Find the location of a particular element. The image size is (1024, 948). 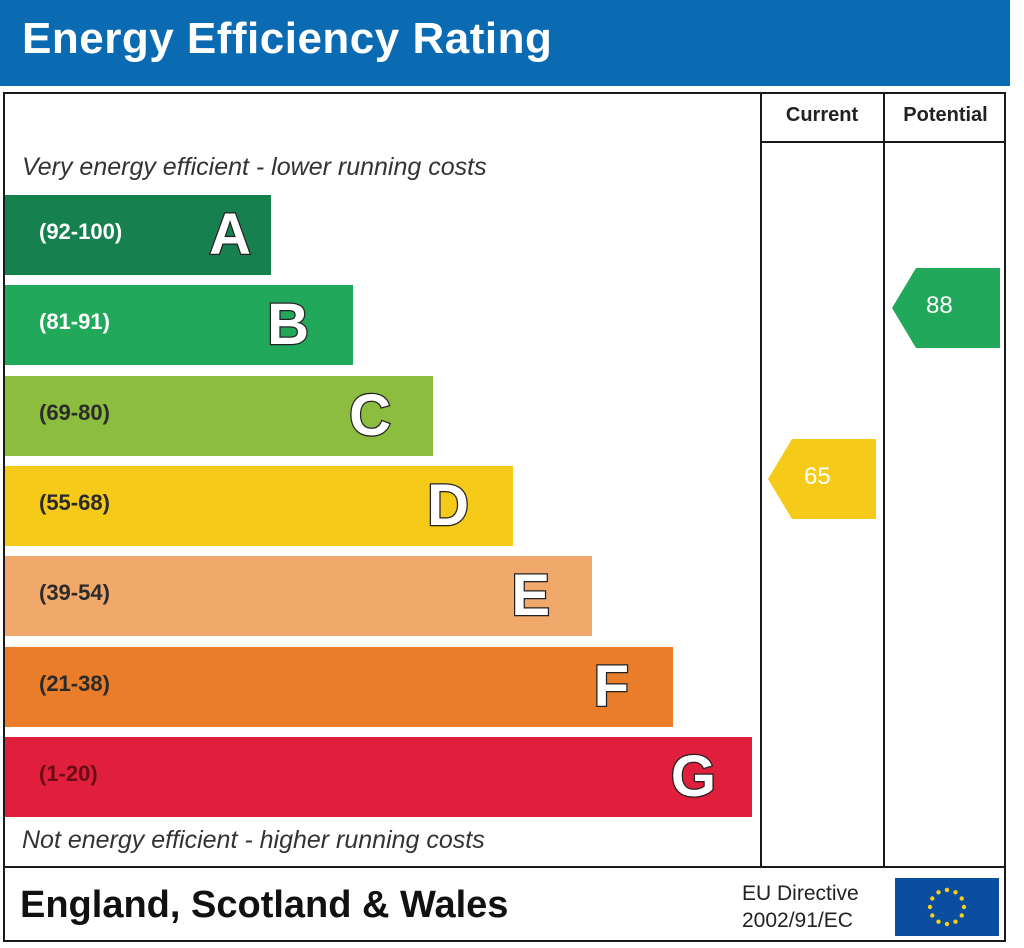

header-bar: Energy Efficiency Rating is located at coordinates (505, 43).